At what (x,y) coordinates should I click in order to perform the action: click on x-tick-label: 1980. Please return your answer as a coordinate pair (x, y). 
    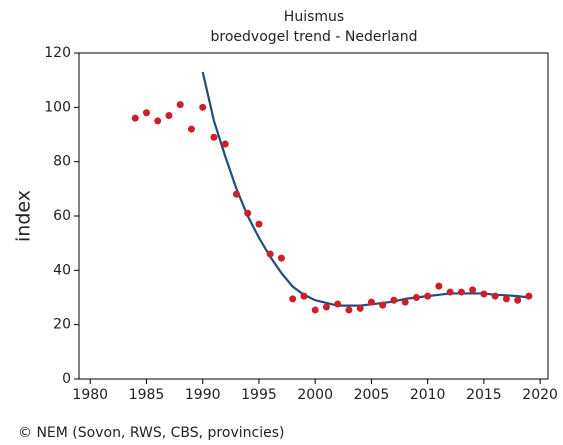
    Looking at the image, I should click on (90, 395).